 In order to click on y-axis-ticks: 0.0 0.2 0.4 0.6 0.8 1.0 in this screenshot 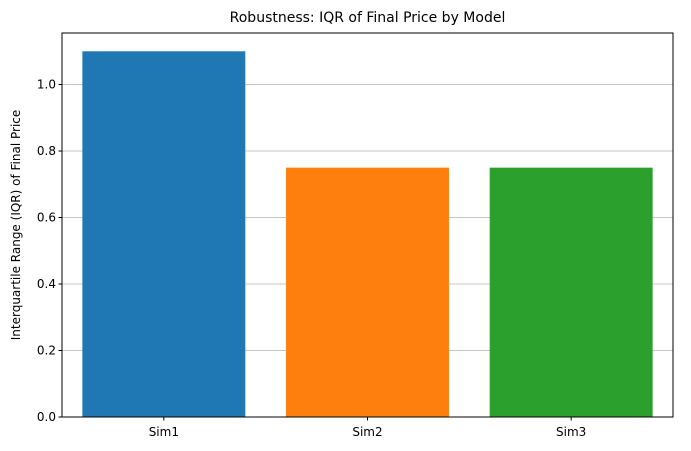, I will do `click(49, 251)`.